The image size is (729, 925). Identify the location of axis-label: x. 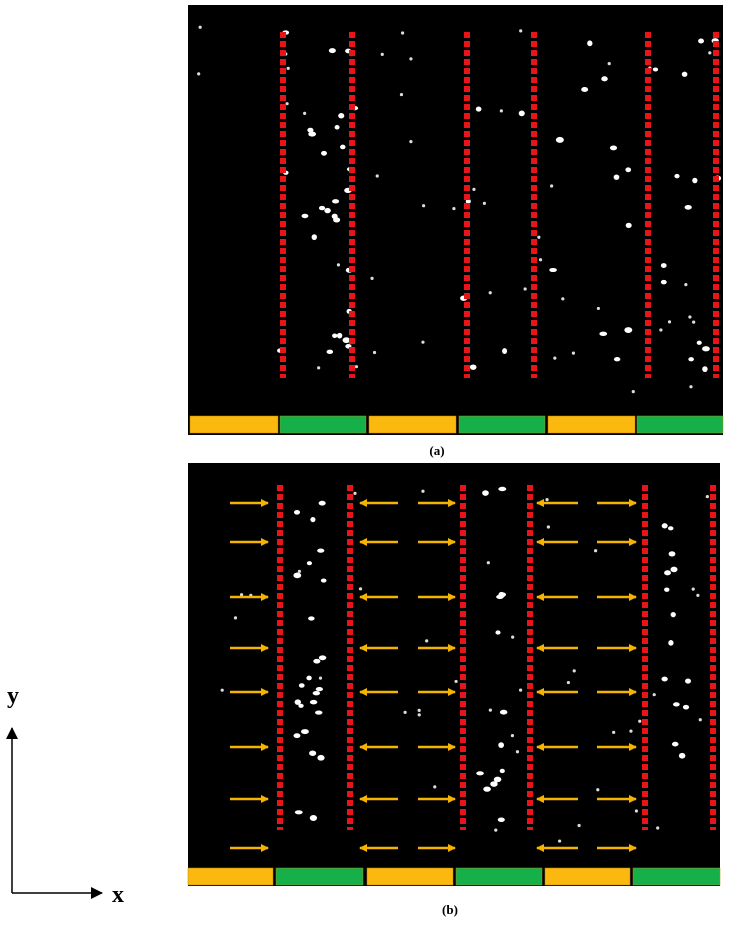
(118, 895).